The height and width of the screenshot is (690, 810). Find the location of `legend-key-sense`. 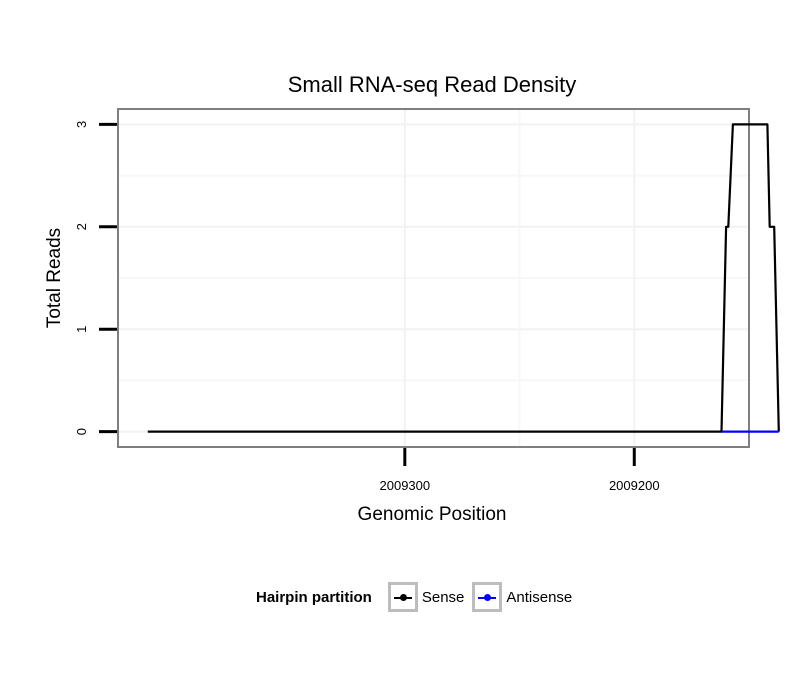

legend-key-sense is located at coordinates (402, 597).